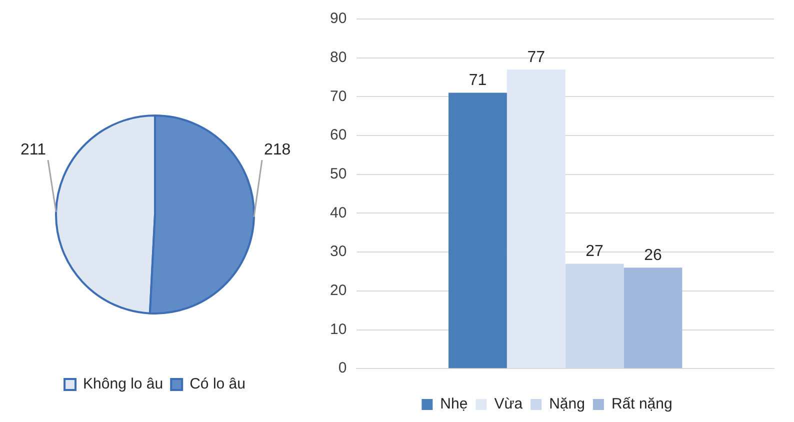  What do you see at coordinates (653, 255) in the screenshot?
I see `data-label: 26` at bounding box center [653, 255].